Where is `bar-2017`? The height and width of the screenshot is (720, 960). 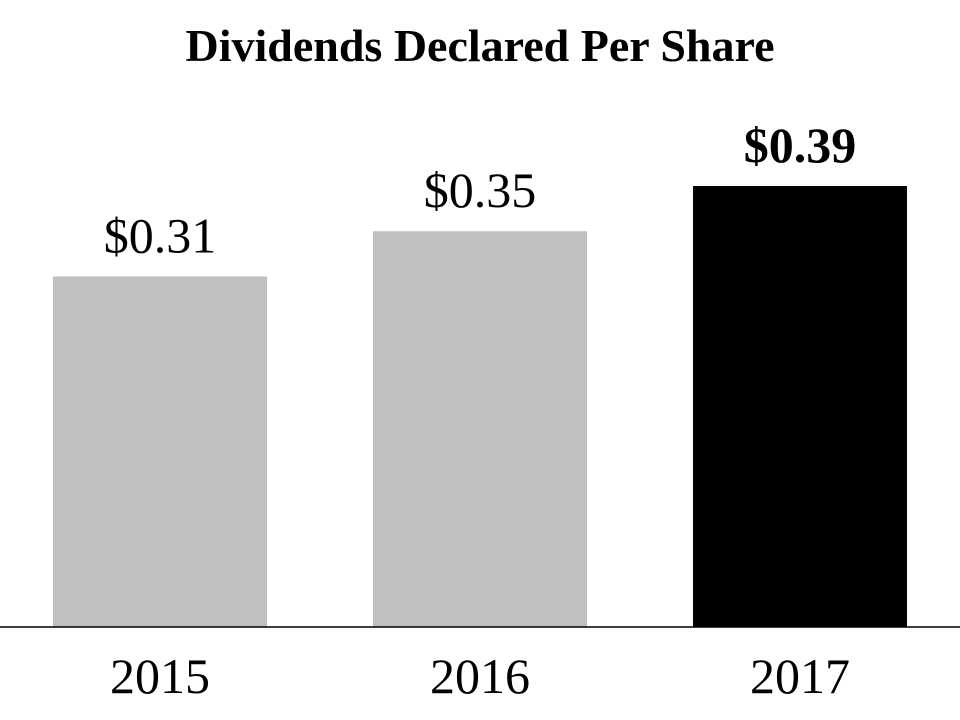
bar-2017 is located at coordinates (800, 406).